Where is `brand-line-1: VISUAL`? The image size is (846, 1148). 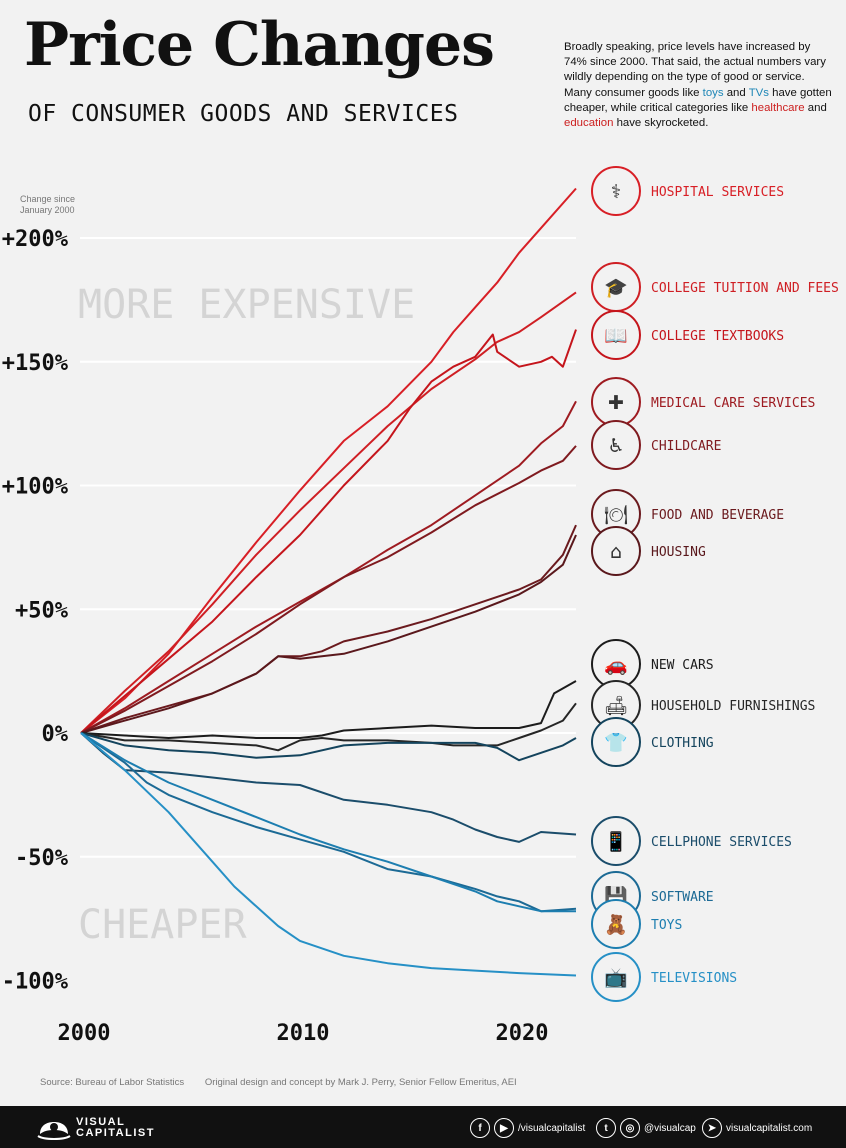
brand-line-1: VISUAL is located at coordinates (101, 1122).